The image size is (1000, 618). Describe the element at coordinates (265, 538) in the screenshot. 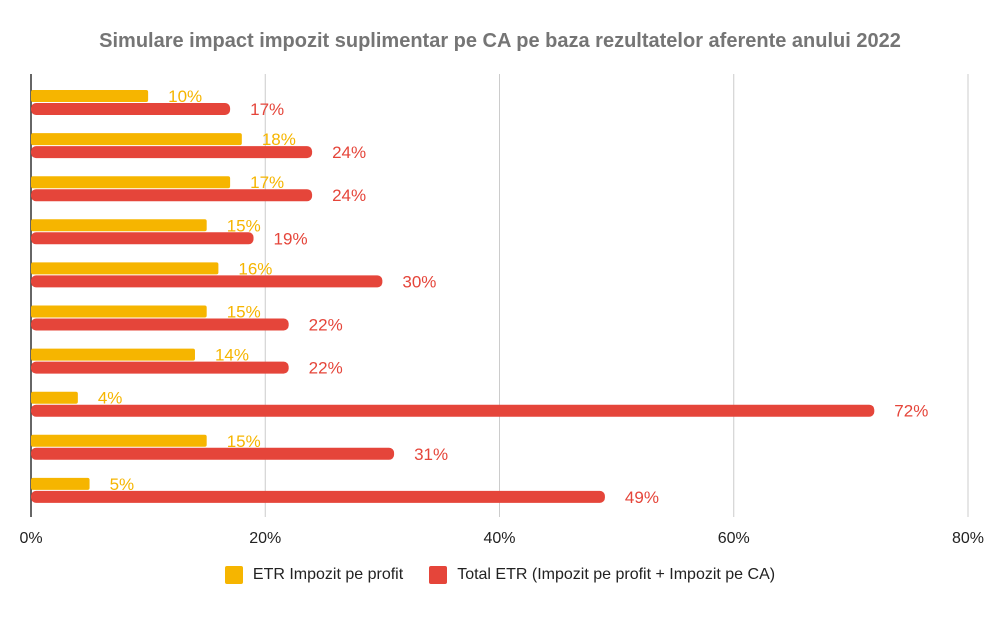

I see `x-tick-label: 20%` at that location.